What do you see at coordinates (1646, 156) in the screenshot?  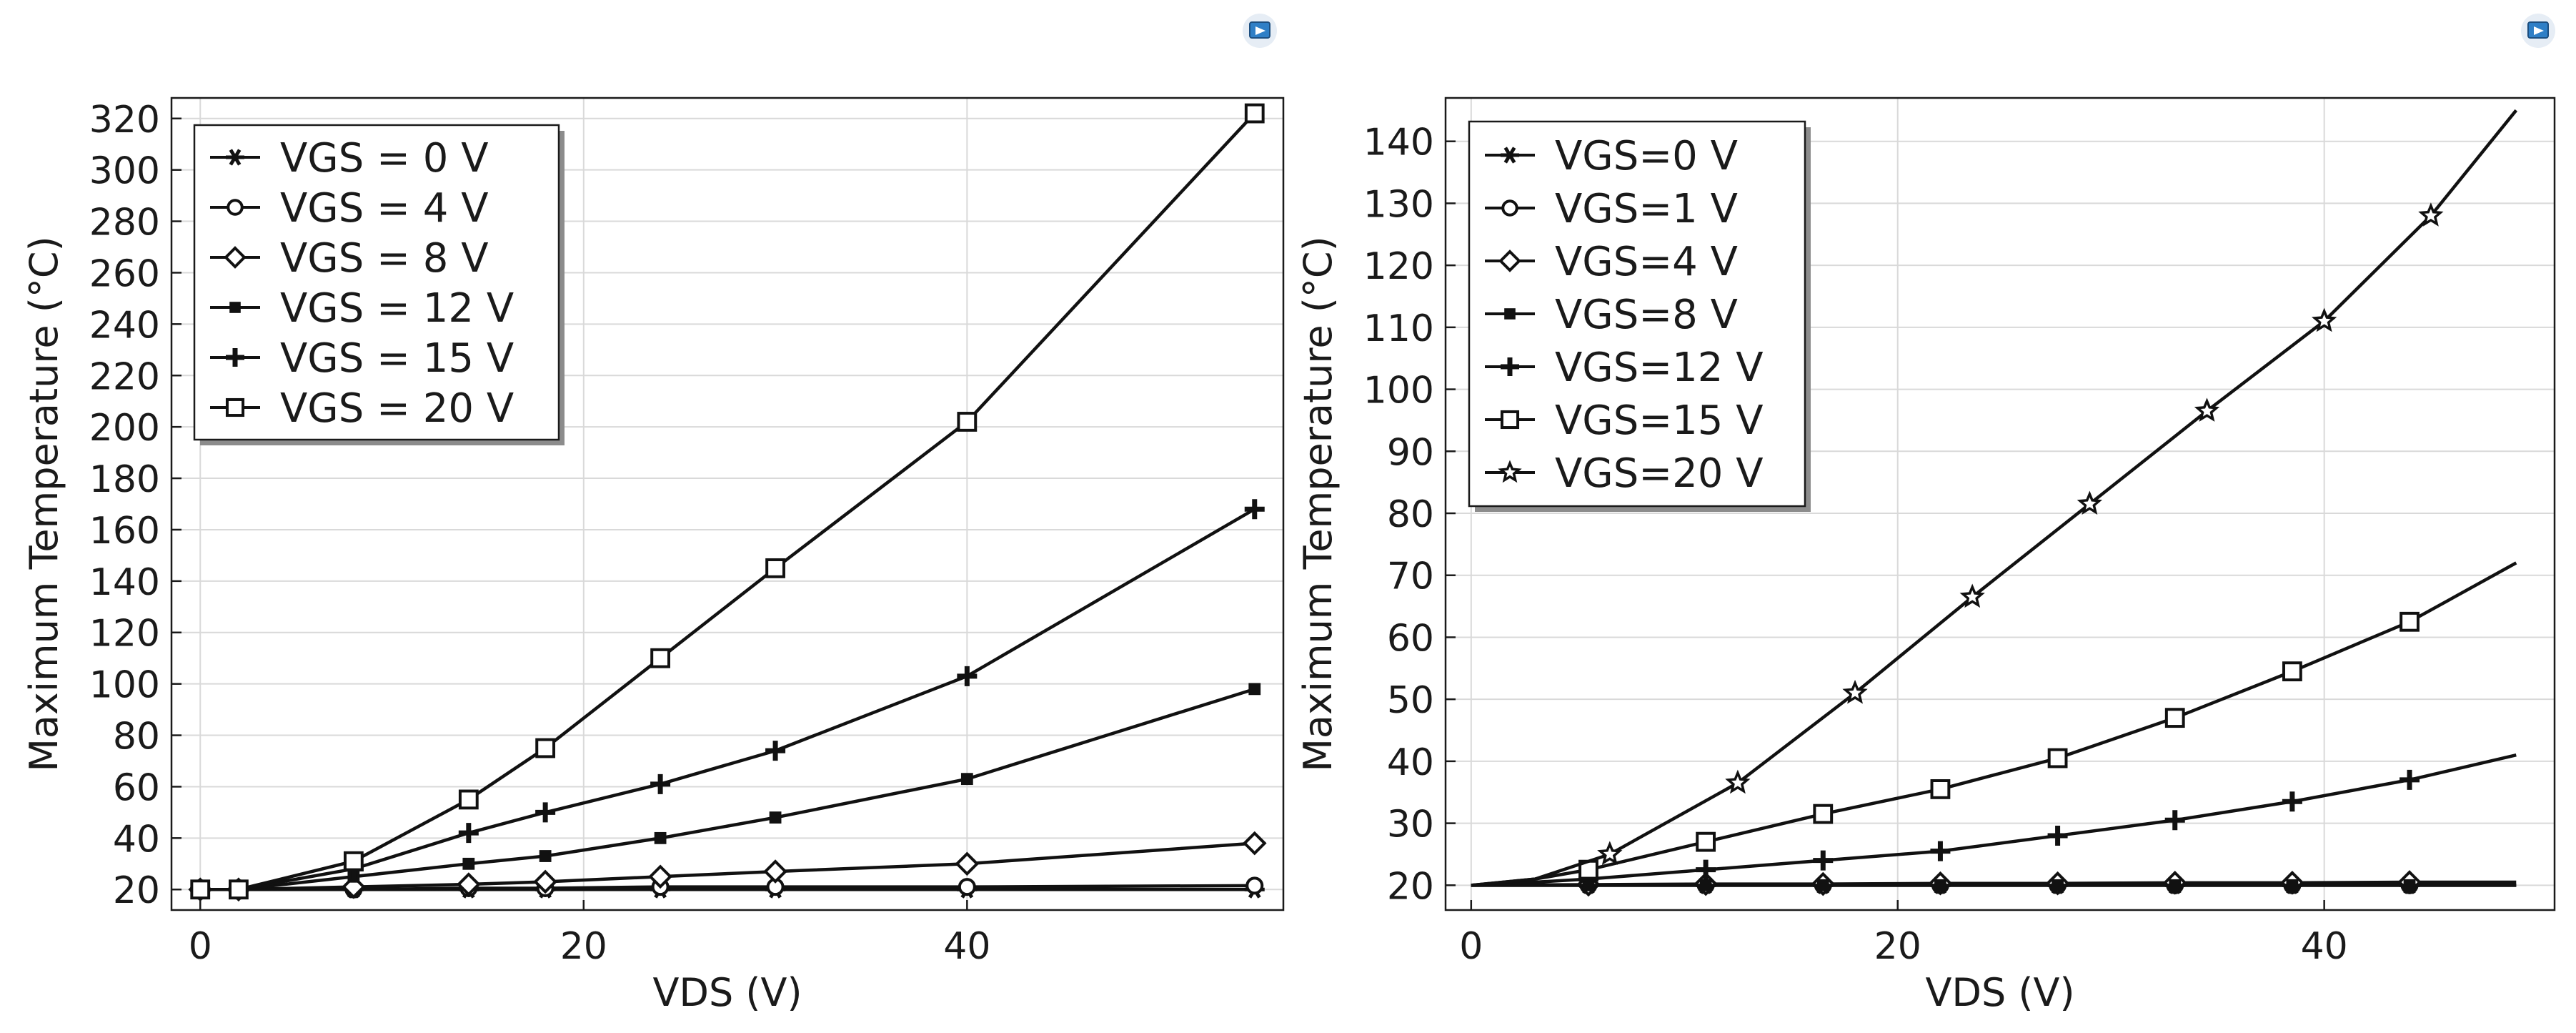 I see `right-legend-label-0: VGS=0 V` at bounding box center [1646, 156].